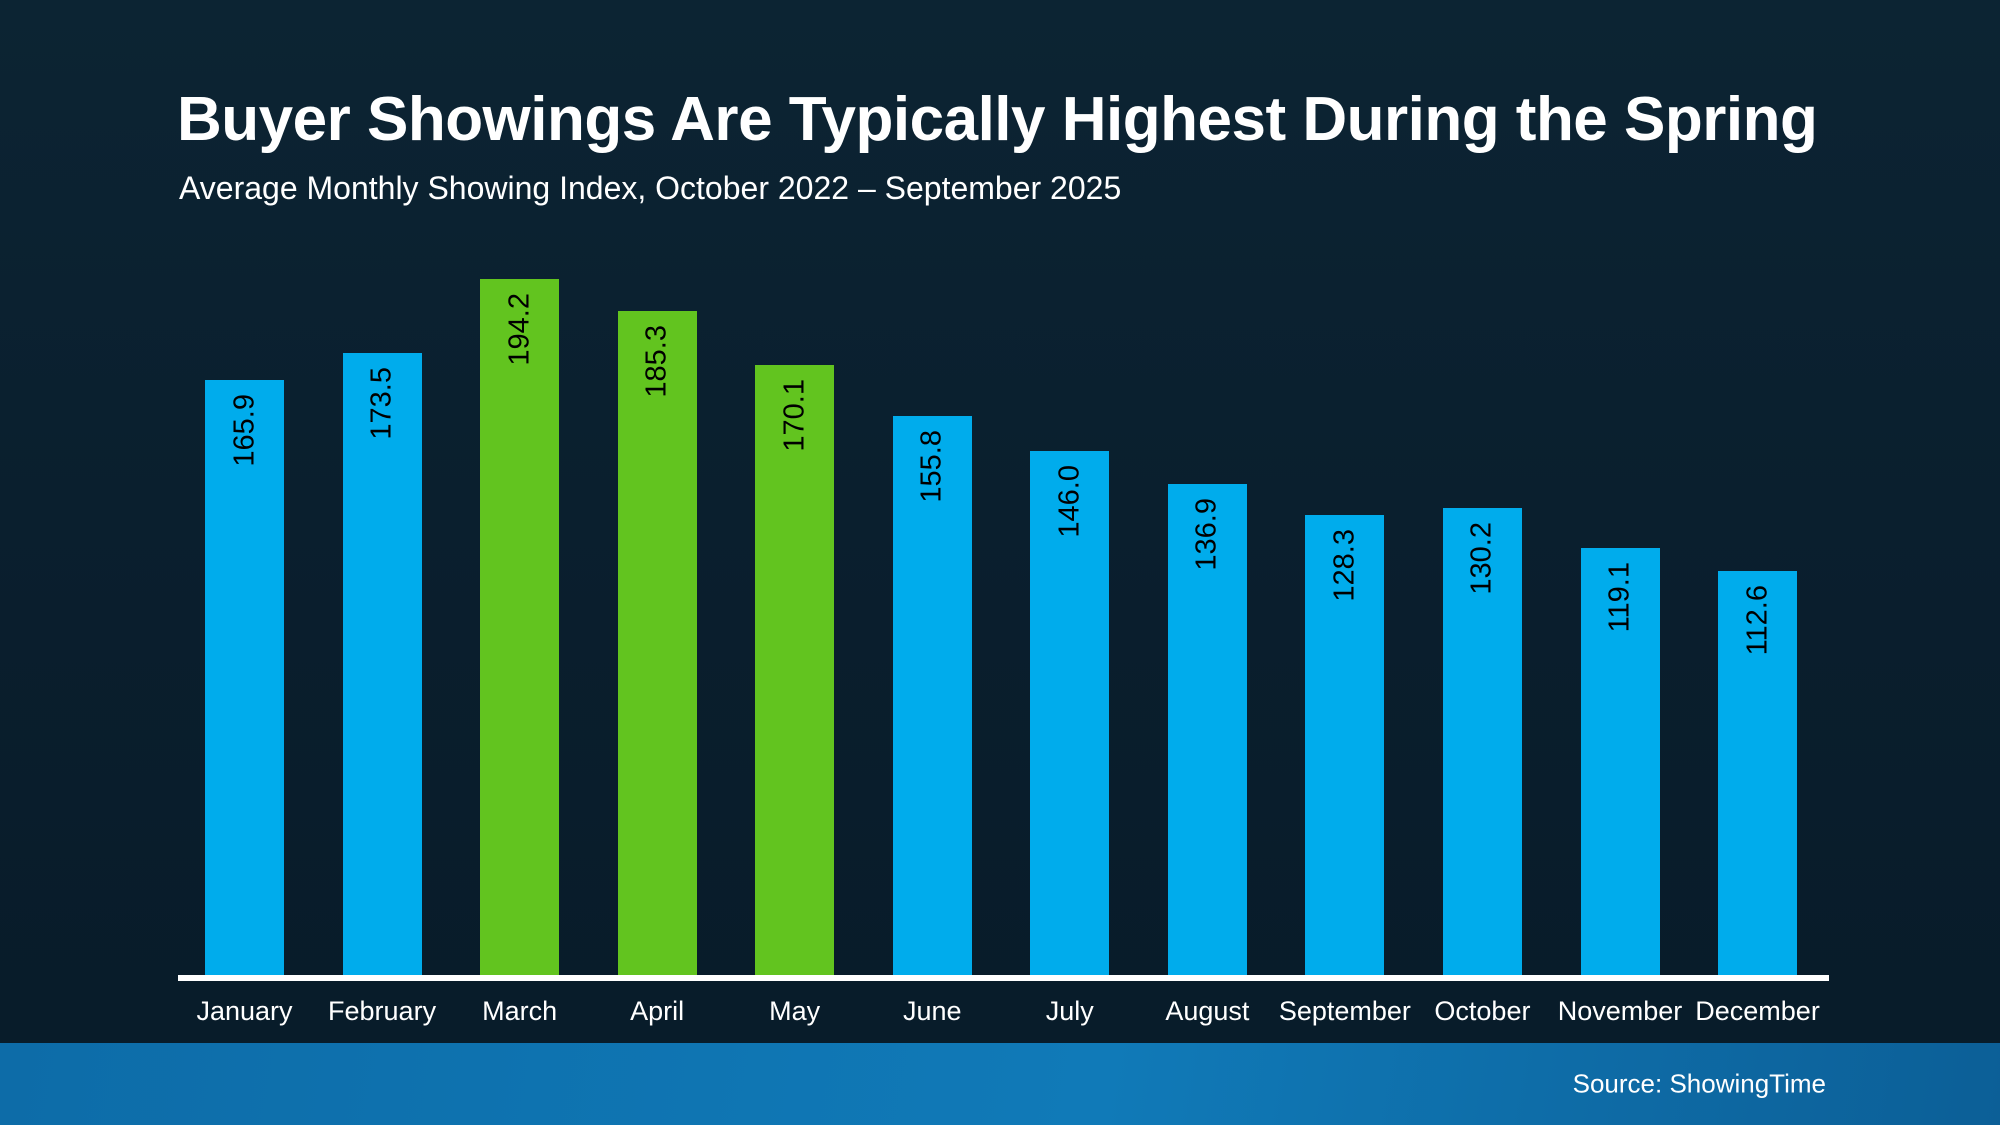 The height and width of the screenshot is (1125, 2000). Describe the element at coordinates (244, 677) in the screenshot. I see `bar-january: 165.9` at that location.